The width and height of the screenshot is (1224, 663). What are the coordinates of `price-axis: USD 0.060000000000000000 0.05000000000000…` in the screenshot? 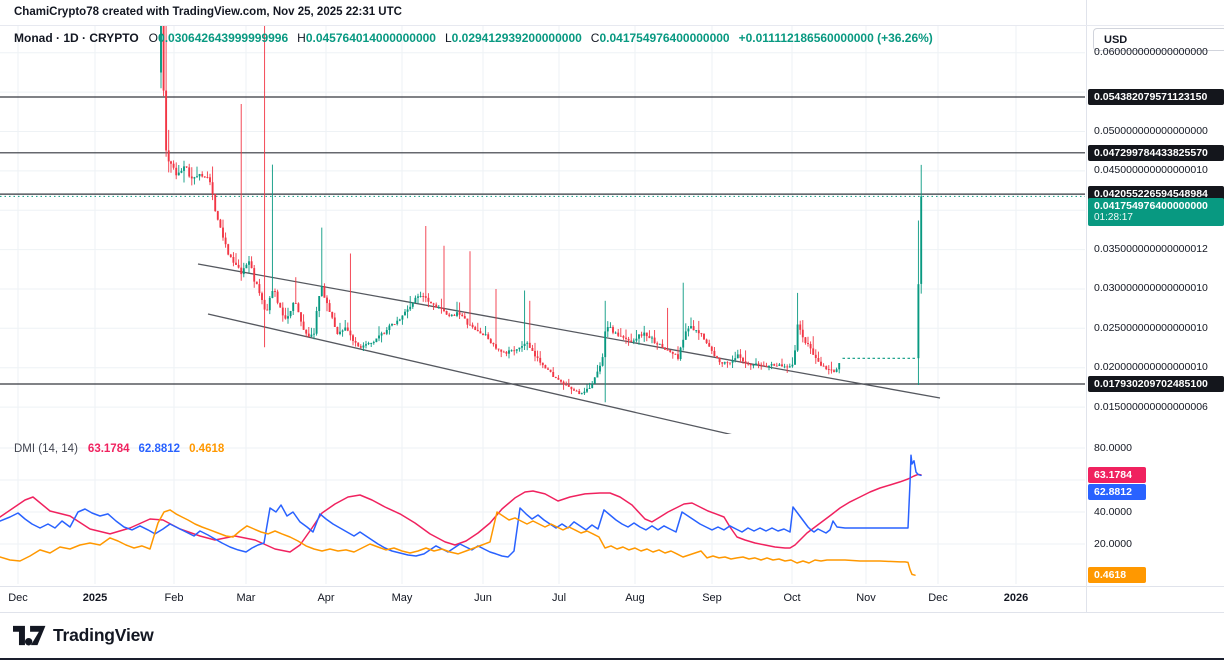 It's located at (1155, 306).